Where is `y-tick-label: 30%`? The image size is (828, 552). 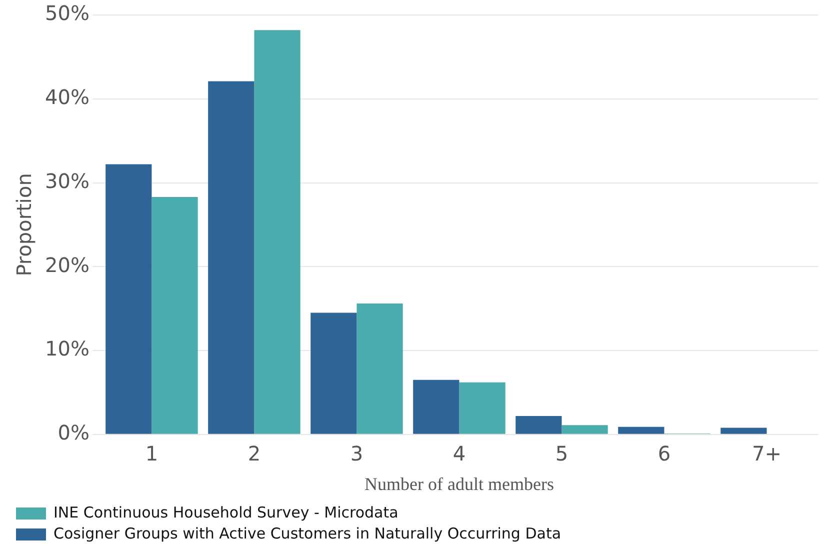
y-tick-label: 30% is located at coordinates (67, 180).